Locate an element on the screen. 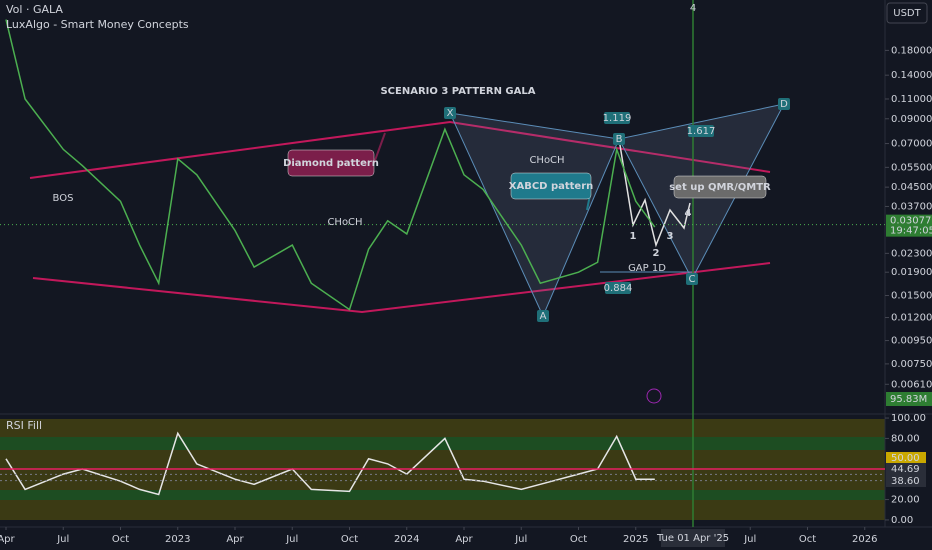 The width and height of the screenshot is (932, 550). annotation: 1.119 is located at coordinates (617, 118).